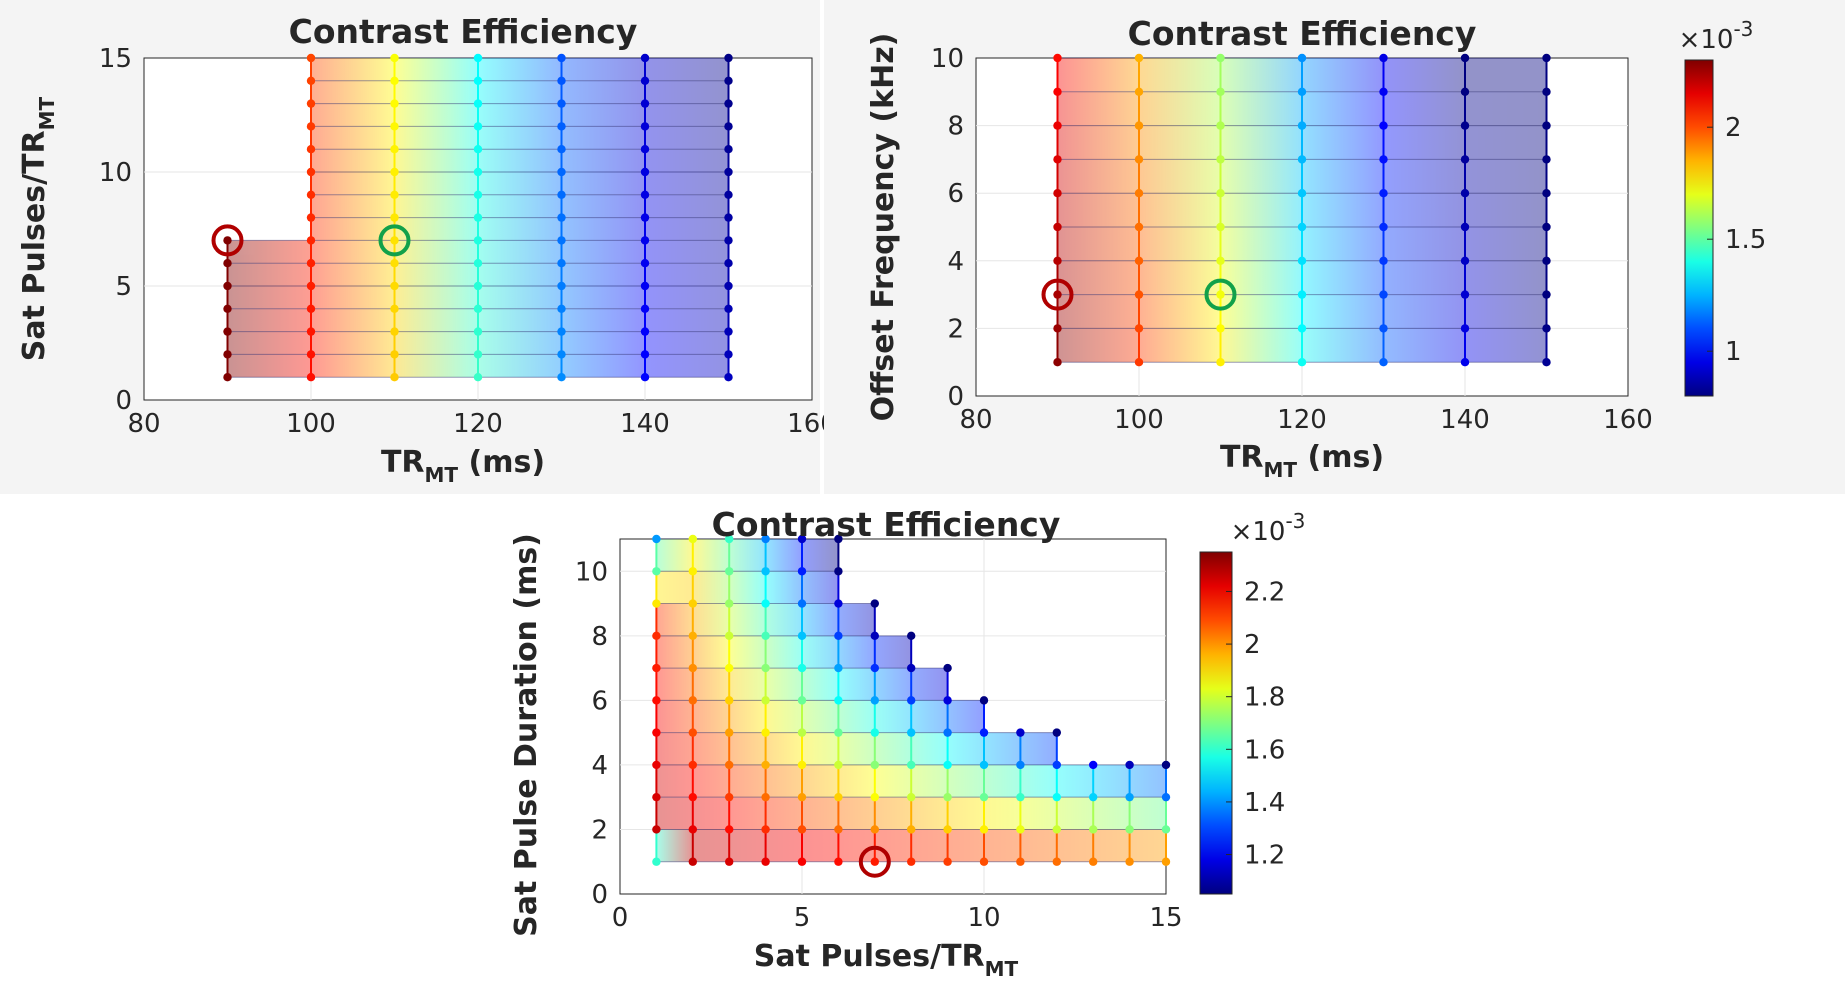  I want to click on y-tick-labels: 0 2 4 6 8 10, so click(591, 733).